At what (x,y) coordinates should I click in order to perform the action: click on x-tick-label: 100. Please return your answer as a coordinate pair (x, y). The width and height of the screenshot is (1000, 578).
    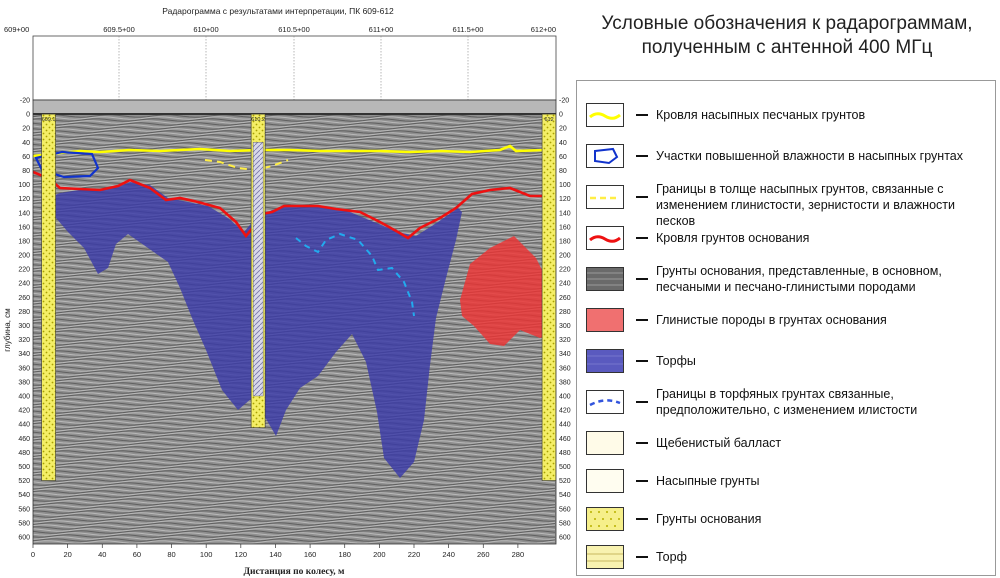
    Looking at the image, I should click on (206, 554).